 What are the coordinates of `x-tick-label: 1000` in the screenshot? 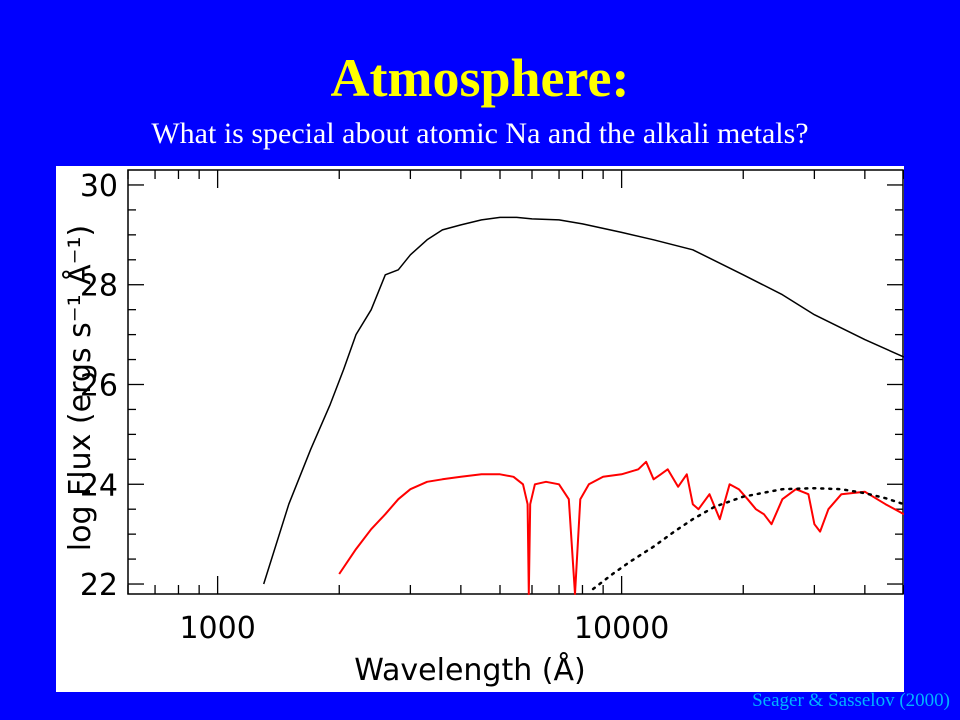 It's located at (217, 628).